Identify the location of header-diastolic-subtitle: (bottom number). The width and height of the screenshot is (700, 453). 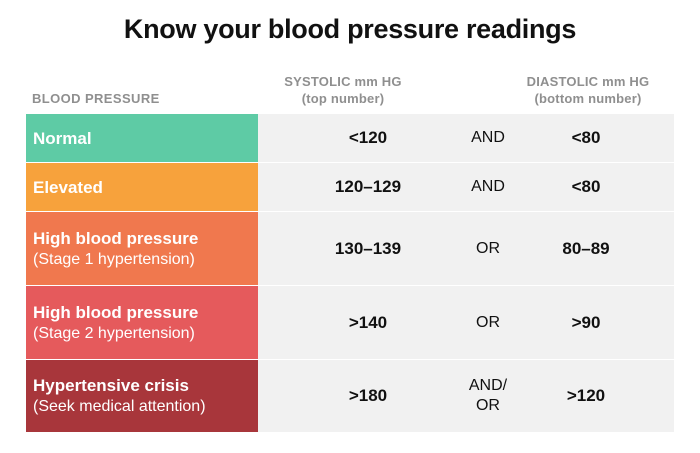
(588, 98).